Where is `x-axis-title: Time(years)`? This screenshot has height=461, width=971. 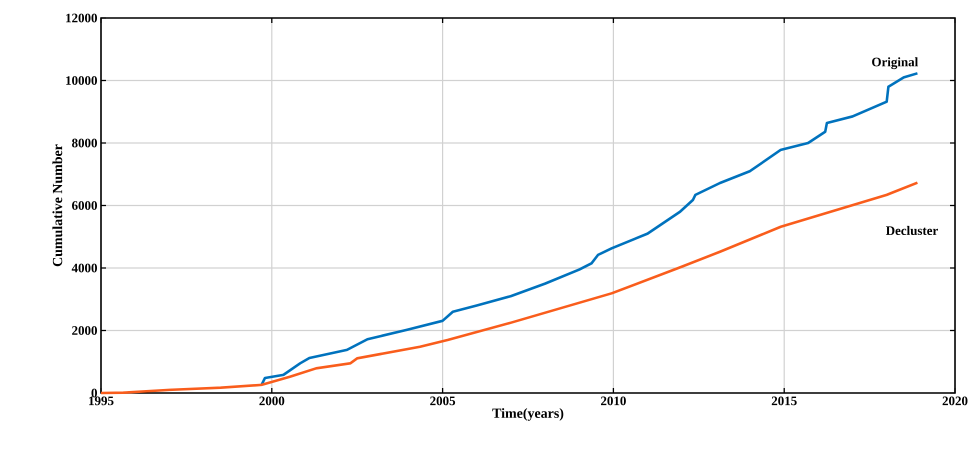 x-axis-title: Time(years) is located at coordinates (528, 414).